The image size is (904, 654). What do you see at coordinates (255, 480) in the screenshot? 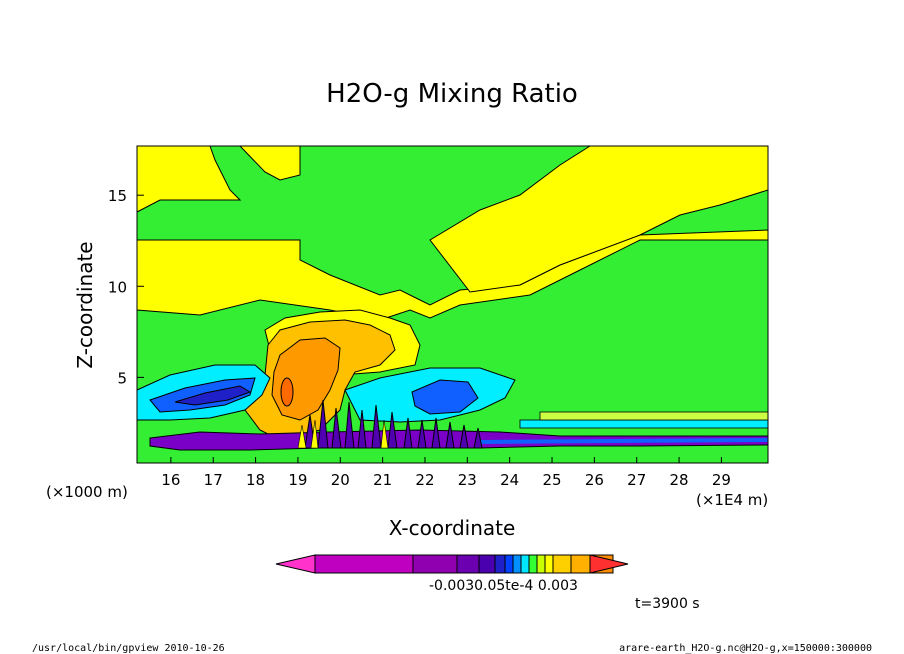
I see `x-tick-label: 18` at bounding box center [255, 480].